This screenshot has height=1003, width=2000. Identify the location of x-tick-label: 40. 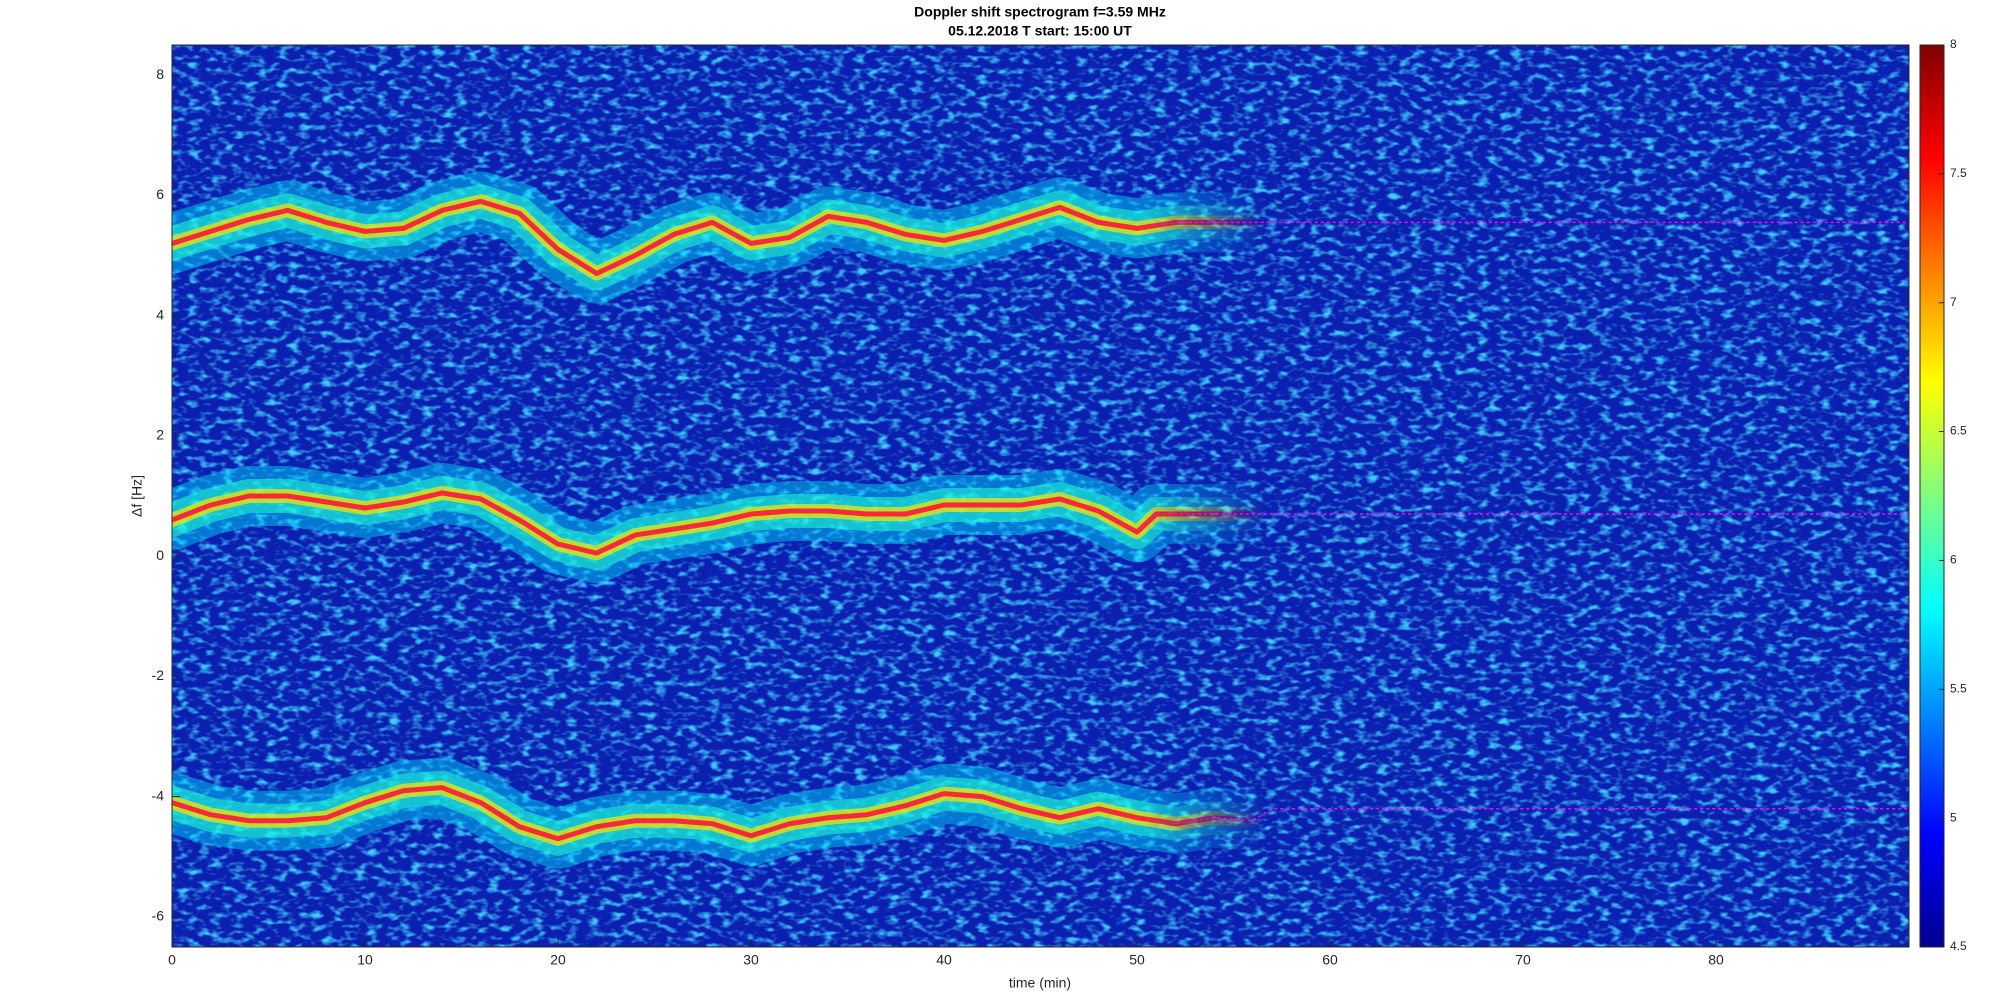
(944, 960).